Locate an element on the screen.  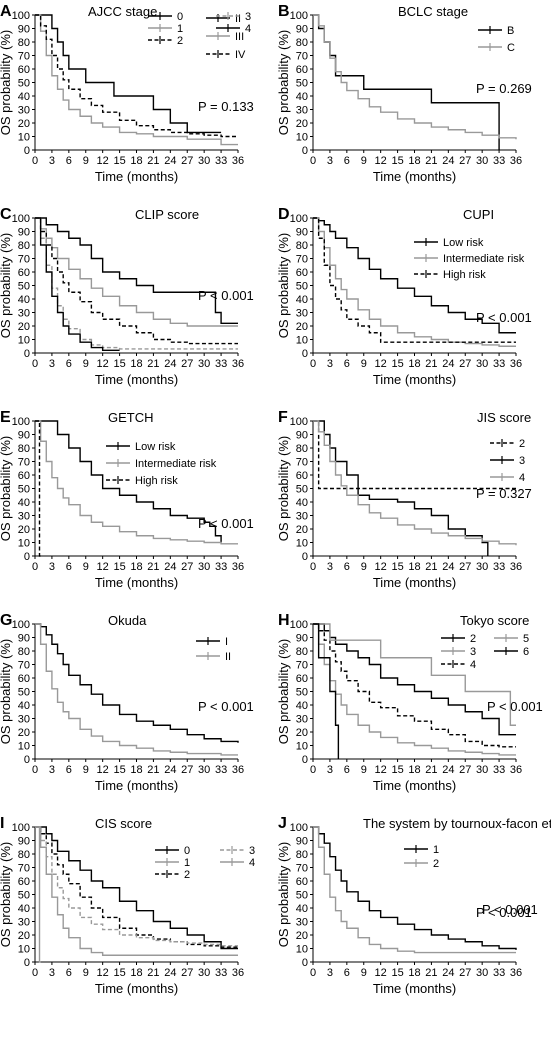
legend-label: Low risk is located at coordinates (155, 447).